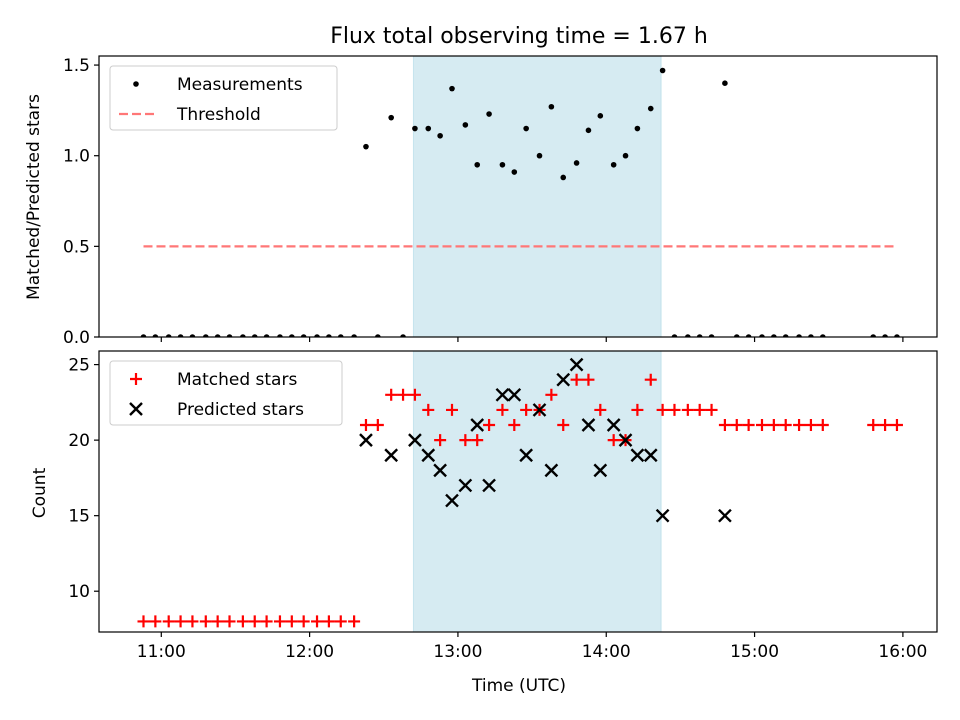 The height and width of the screenshot is (720, 960). What do you see at coordinates (79, 592) in the screenshot?
I see `y-tick-label: 10` at bounding box center [79, 592].